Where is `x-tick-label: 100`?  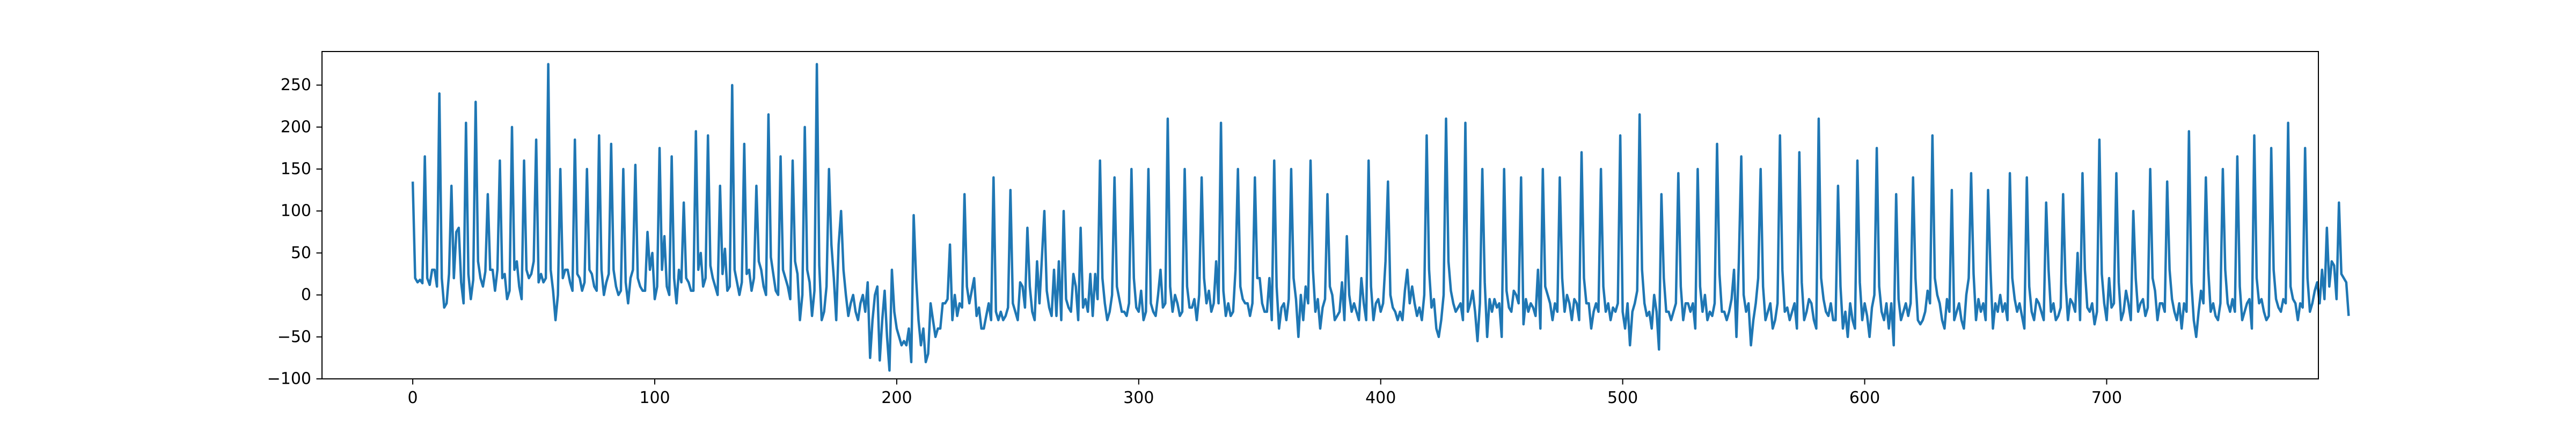 x-tick-label: 100 is located at coordinates (654, 398).